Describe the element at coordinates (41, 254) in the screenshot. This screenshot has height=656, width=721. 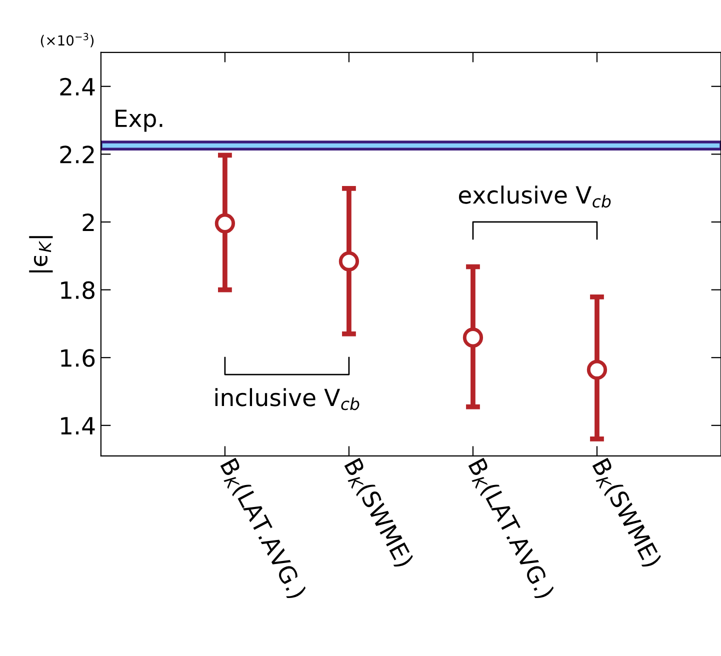
I see `y-axis-title: |ϵ$_{K}$|` at that location.